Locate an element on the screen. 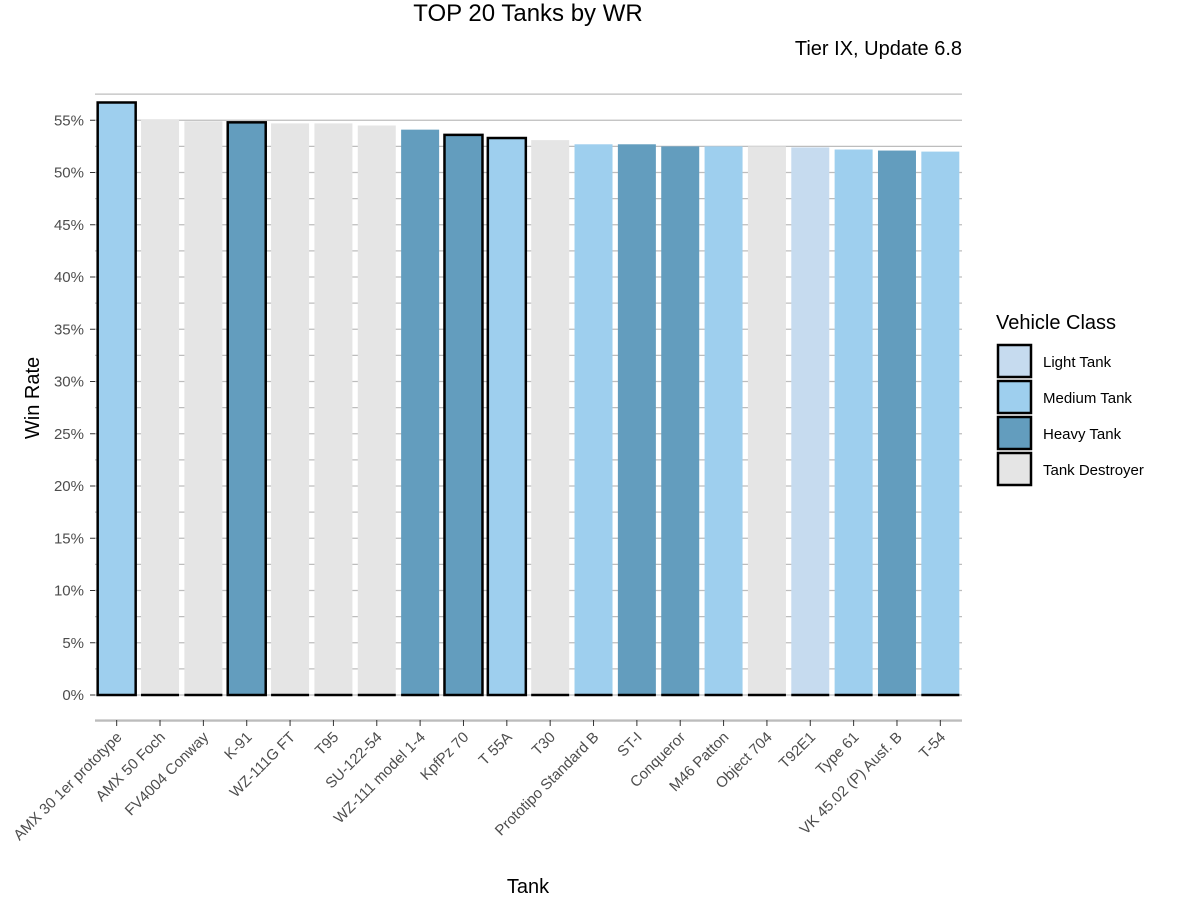  y-tick-label: 20% is located at coordinates (69, 486).